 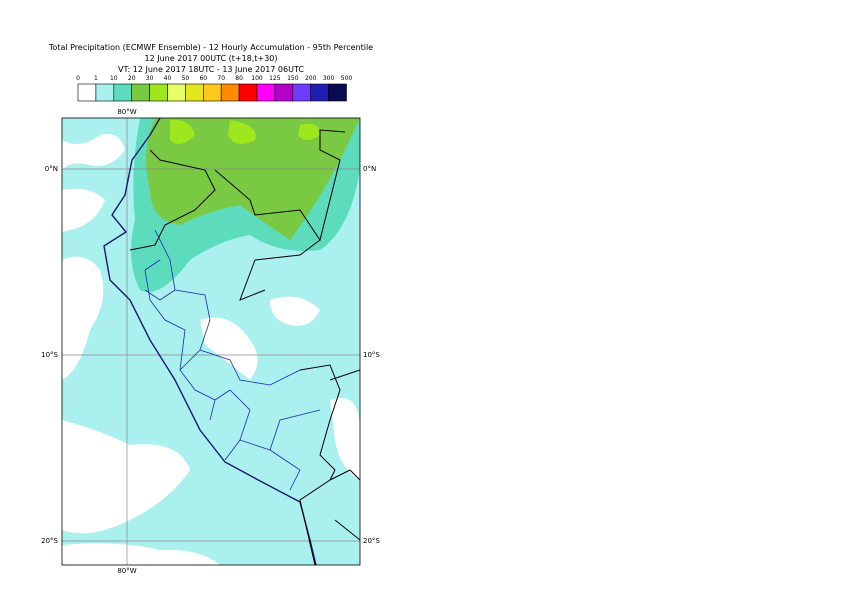 What do you see at coordinates (257, 78) in the screenshot?
I see `legend-label: 100` at bounding box center [257, 78].